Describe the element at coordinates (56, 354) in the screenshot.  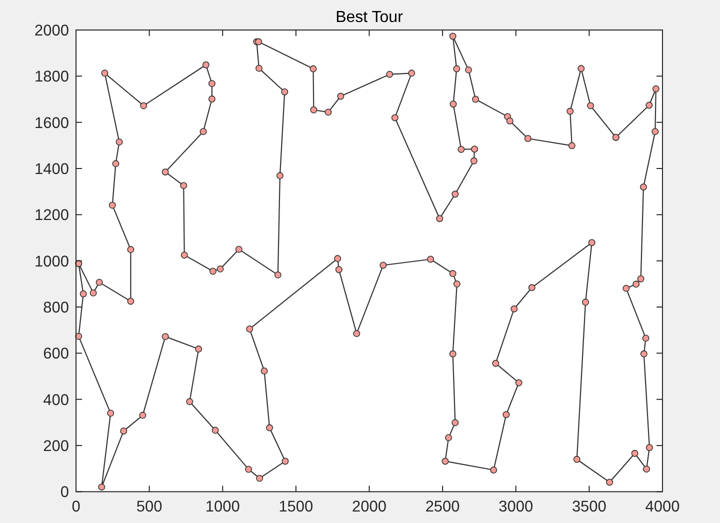
I see `y-tick-label: 600` at that location.